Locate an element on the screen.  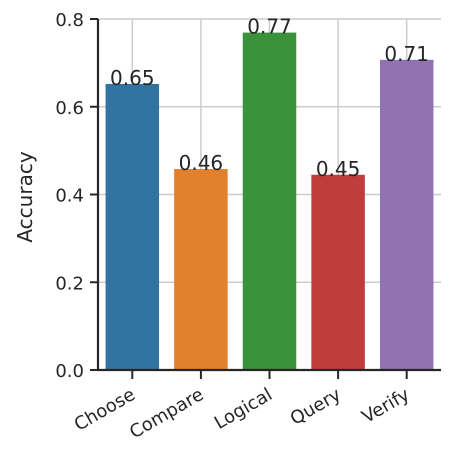
bar-choose is located at coordinates (132, 226).